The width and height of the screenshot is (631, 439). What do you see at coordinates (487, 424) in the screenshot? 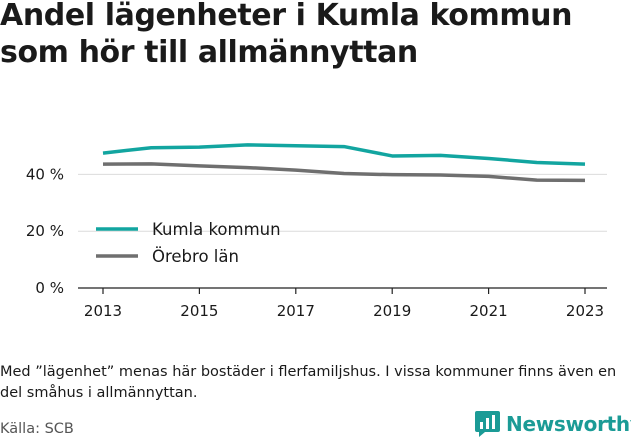
I see `newsworthy-chart-bubble-icon` at bounding box center [487, 424].